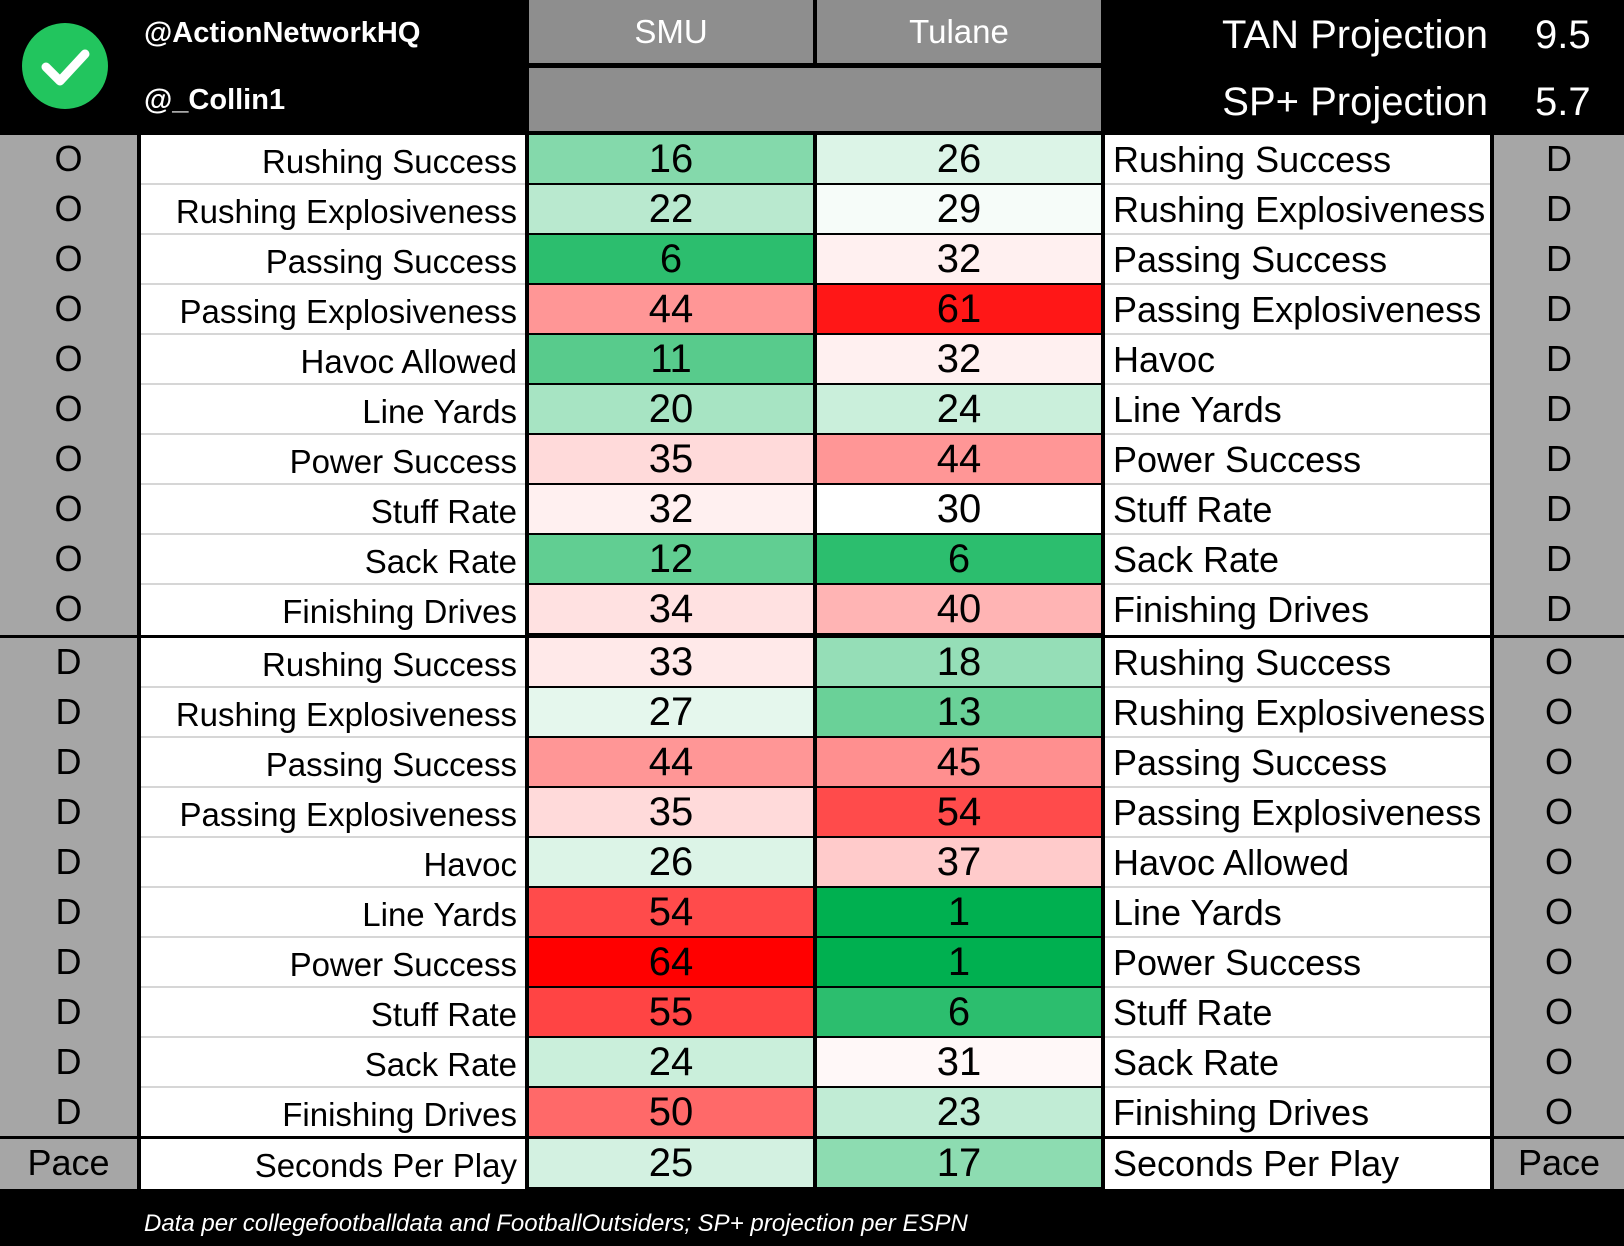 This screenshot has height=1246, width=1624. Describe the element at coordinates (959, 1163) in the screenshot. I see `tulane-rank-cell: 17` at that location.